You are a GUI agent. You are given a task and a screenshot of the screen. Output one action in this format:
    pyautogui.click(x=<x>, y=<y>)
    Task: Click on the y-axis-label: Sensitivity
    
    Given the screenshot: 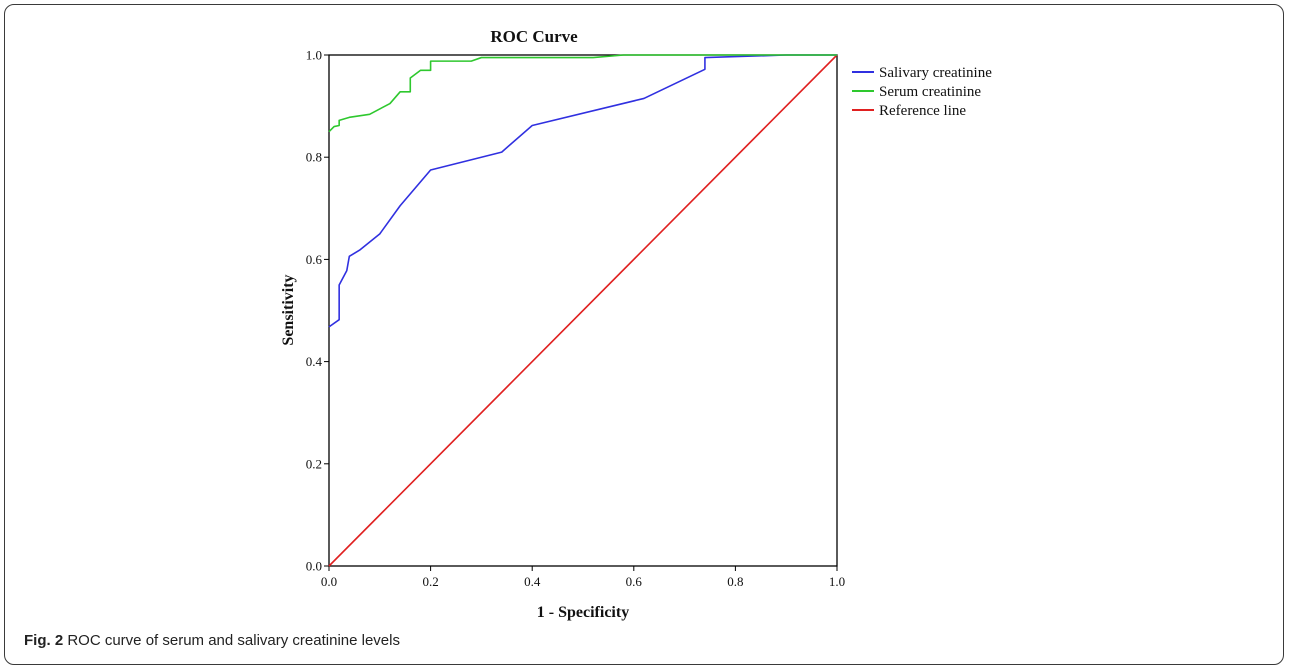 What is the action you would take?
    pyautogui.click(x=288, y=309)
    